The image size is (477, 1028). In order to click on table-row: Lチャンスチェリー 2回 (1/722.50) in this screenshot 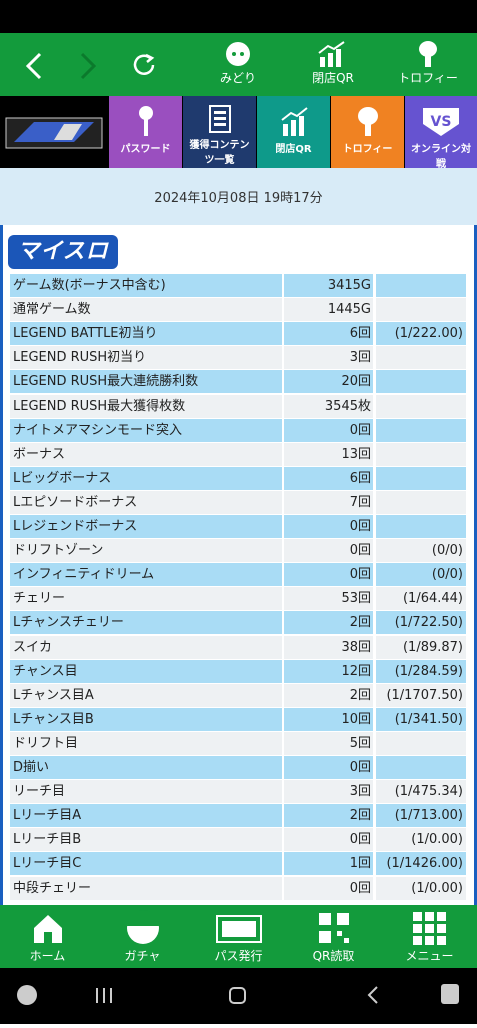, I will do `click(238, 623)`.